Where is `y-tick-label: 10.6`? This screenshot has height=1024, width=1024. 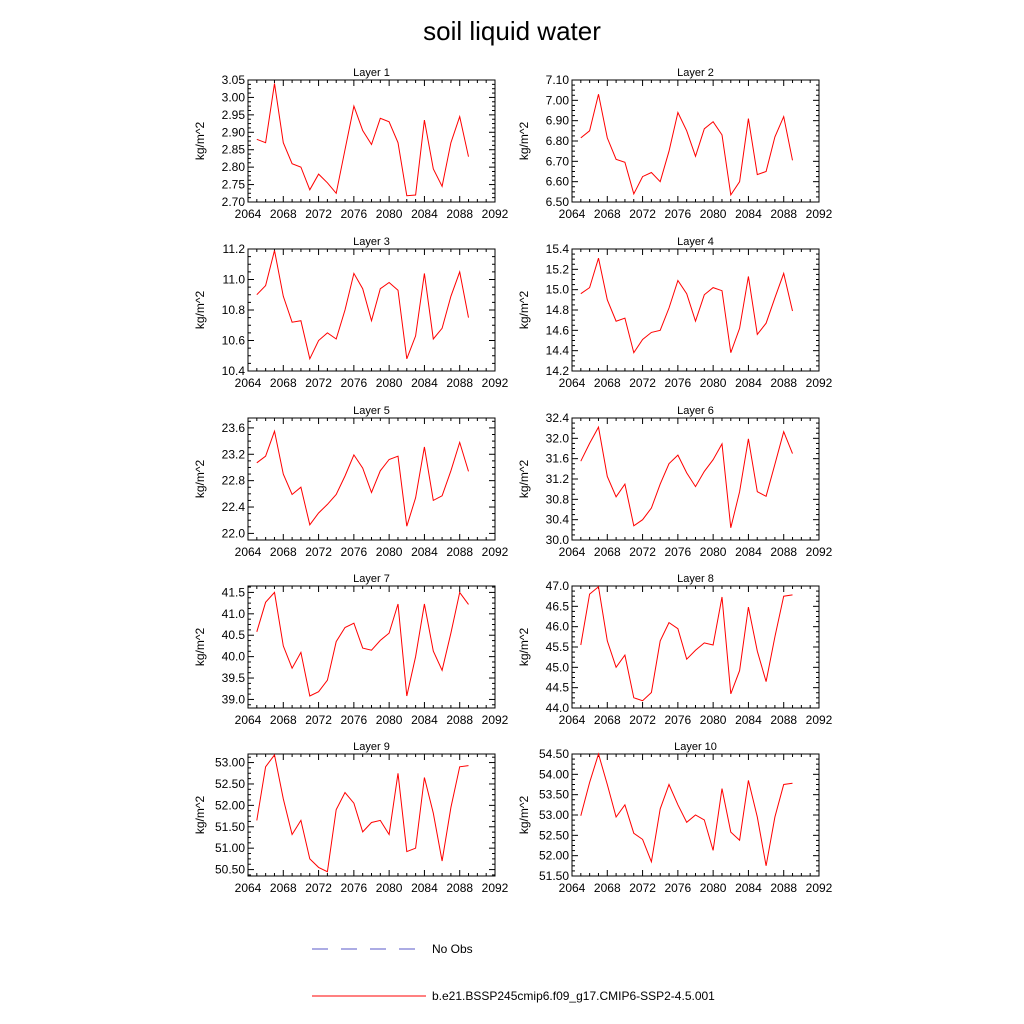 y-tick-label: 10.6 is located at coordinates (234, 341).